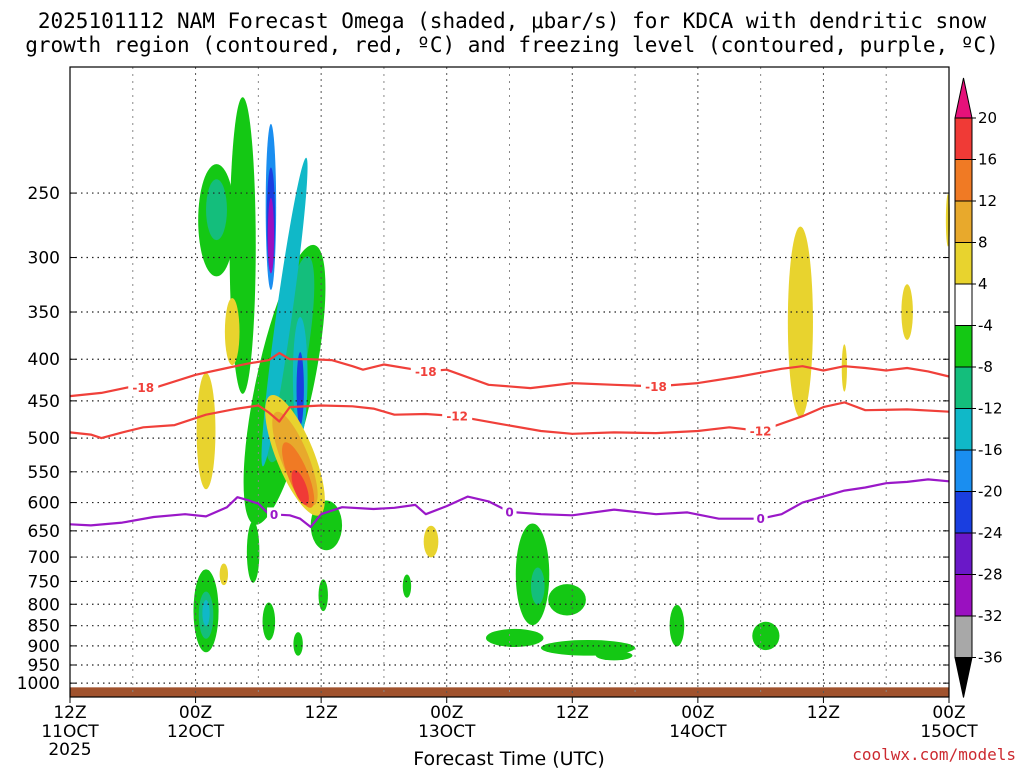  What do you see at coordinates (990, 409) in the screenshot?
I see `colorbar-label--12: -12` at bounding box center [990, 409].